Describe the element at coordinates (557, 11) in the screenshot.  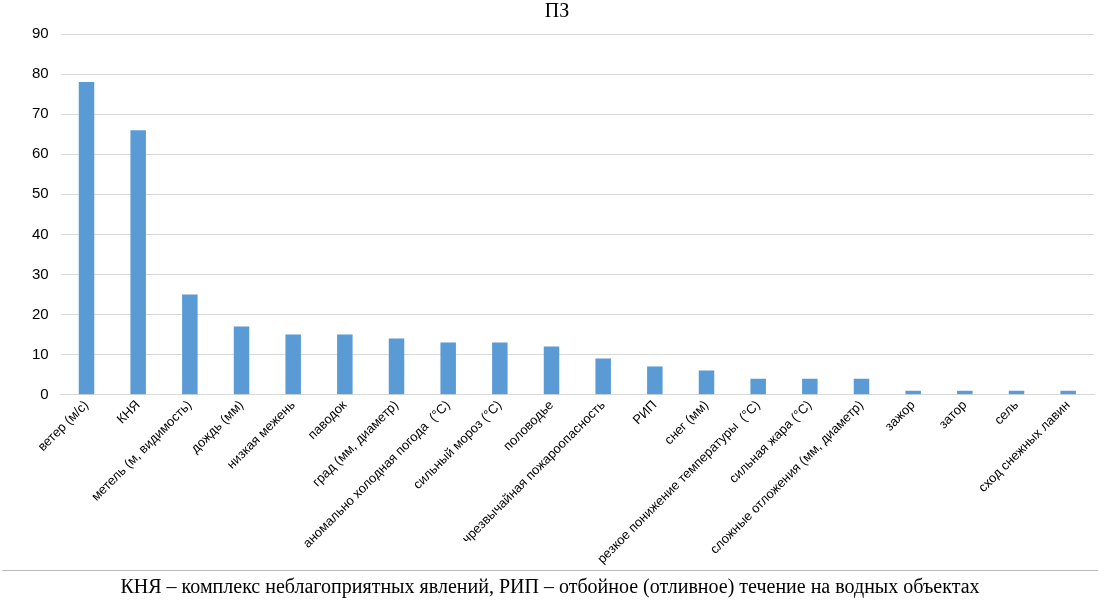
I see `chart-title: ПЗ` at that location.